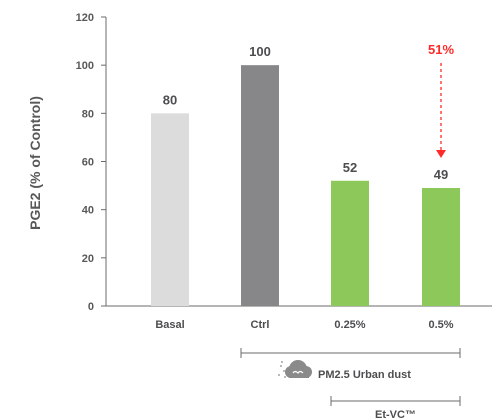  I want to click on x-tick-label: 0.5%, so click(440, 325).